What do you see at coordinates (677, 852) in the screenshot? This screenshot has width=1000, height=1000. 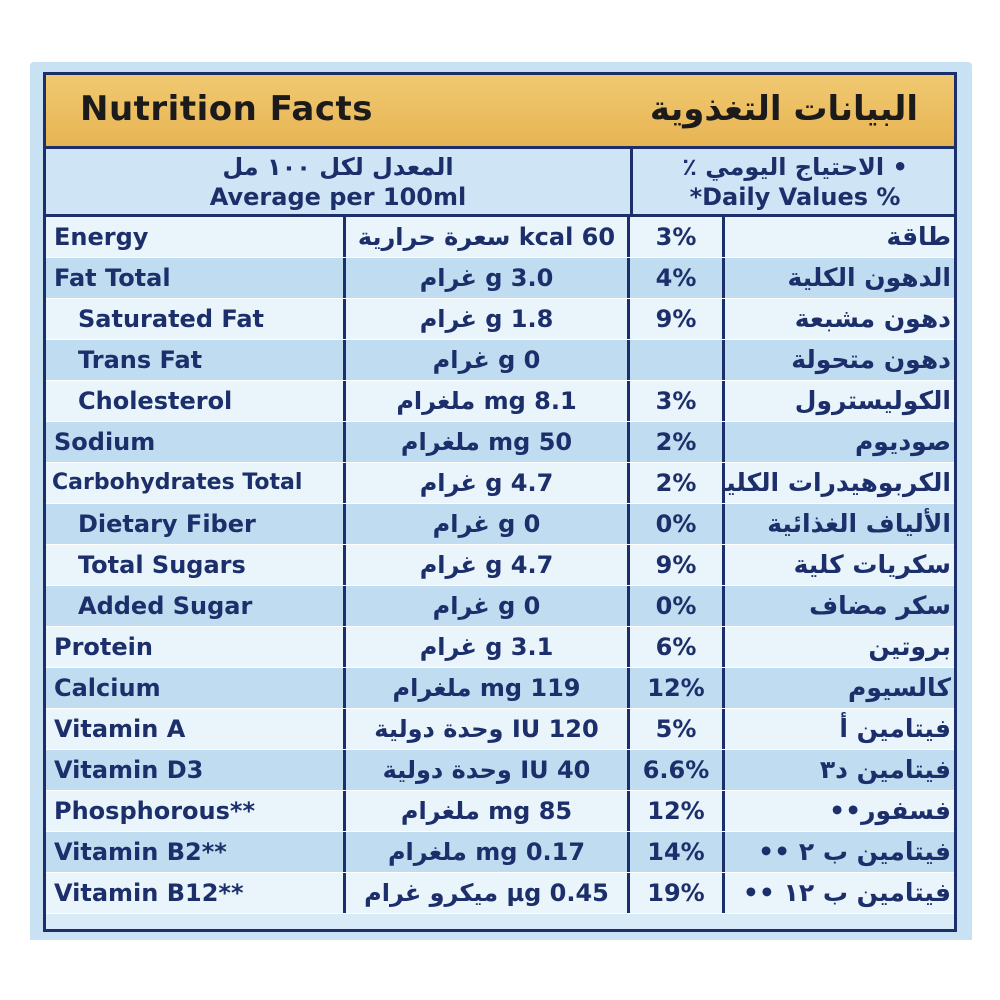 I see `daily-value-percent: 14%` at bounding box center [677, 852].